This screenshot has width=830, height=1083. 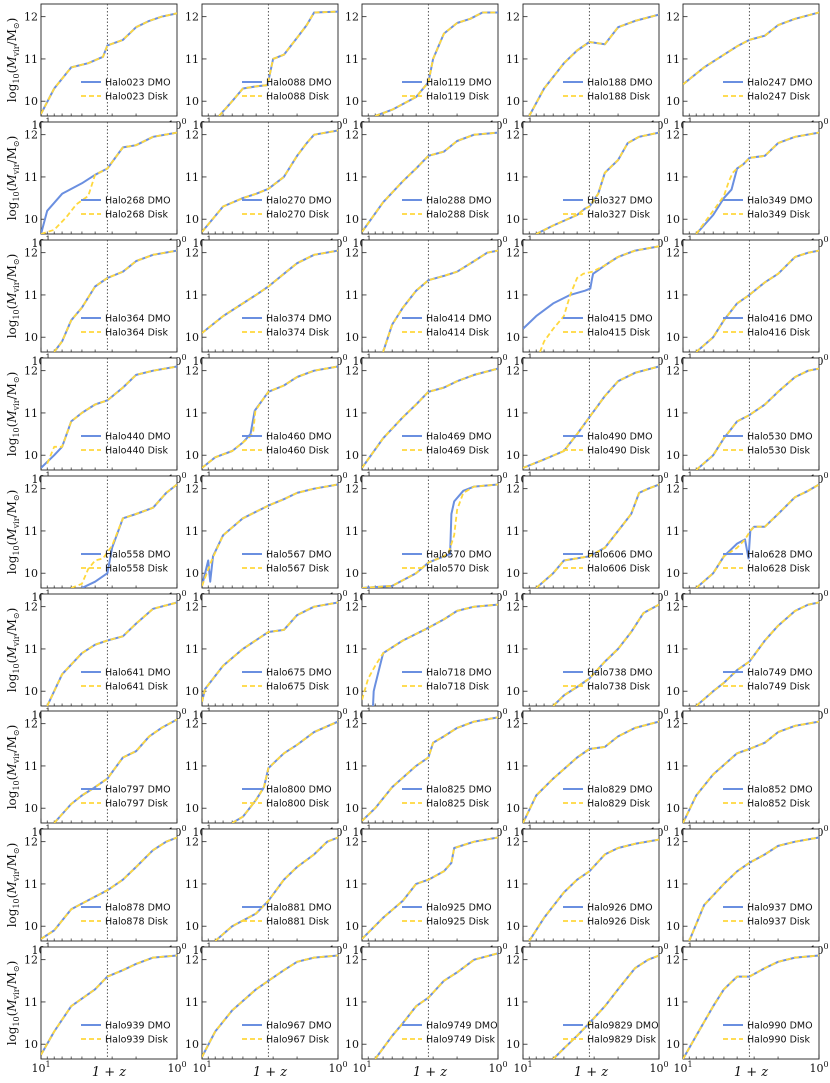 What do you see at coordinates (620, 83) in the screenshot?
I see `legend-dmo-label: Halo188 DMO` at bounding box center [620, 83].